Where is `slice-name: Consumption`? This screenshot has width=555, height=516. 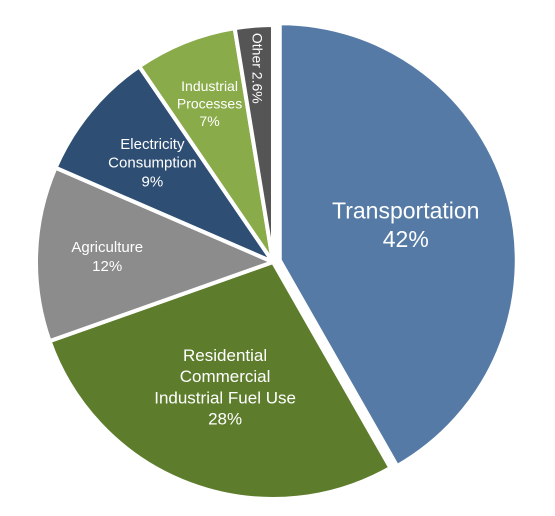 slice-name: Consumption is located at coordinates (152, 163).